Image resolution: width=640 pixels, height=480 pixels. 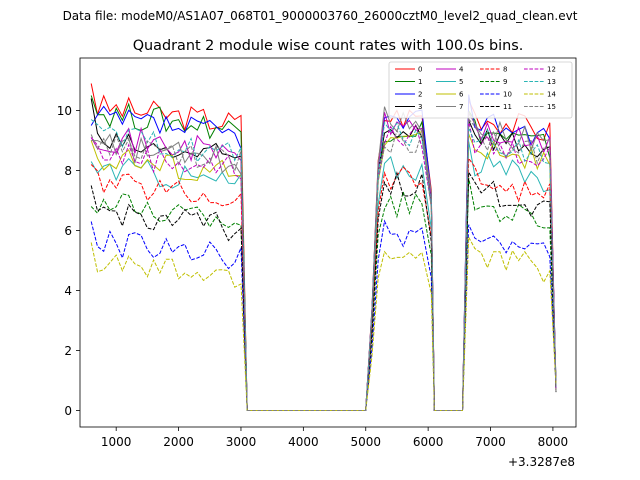 I want to click on y-tick-label: 0, so click(x=68, y=411).